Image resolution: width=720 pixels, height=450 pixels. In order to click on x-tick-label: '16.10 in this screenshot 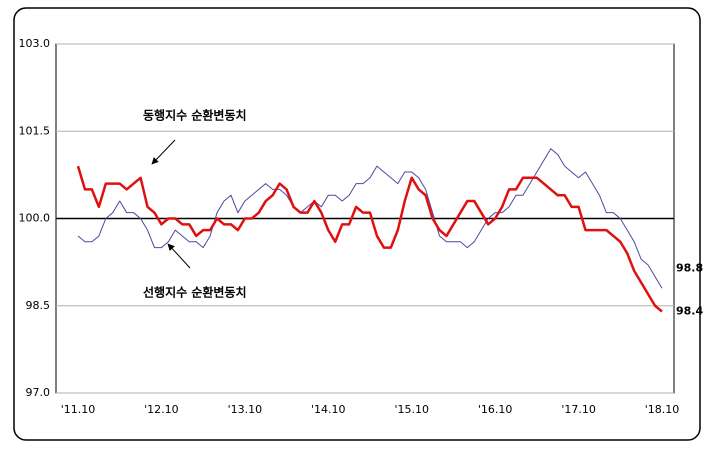, I will do `click(495, 409)`.